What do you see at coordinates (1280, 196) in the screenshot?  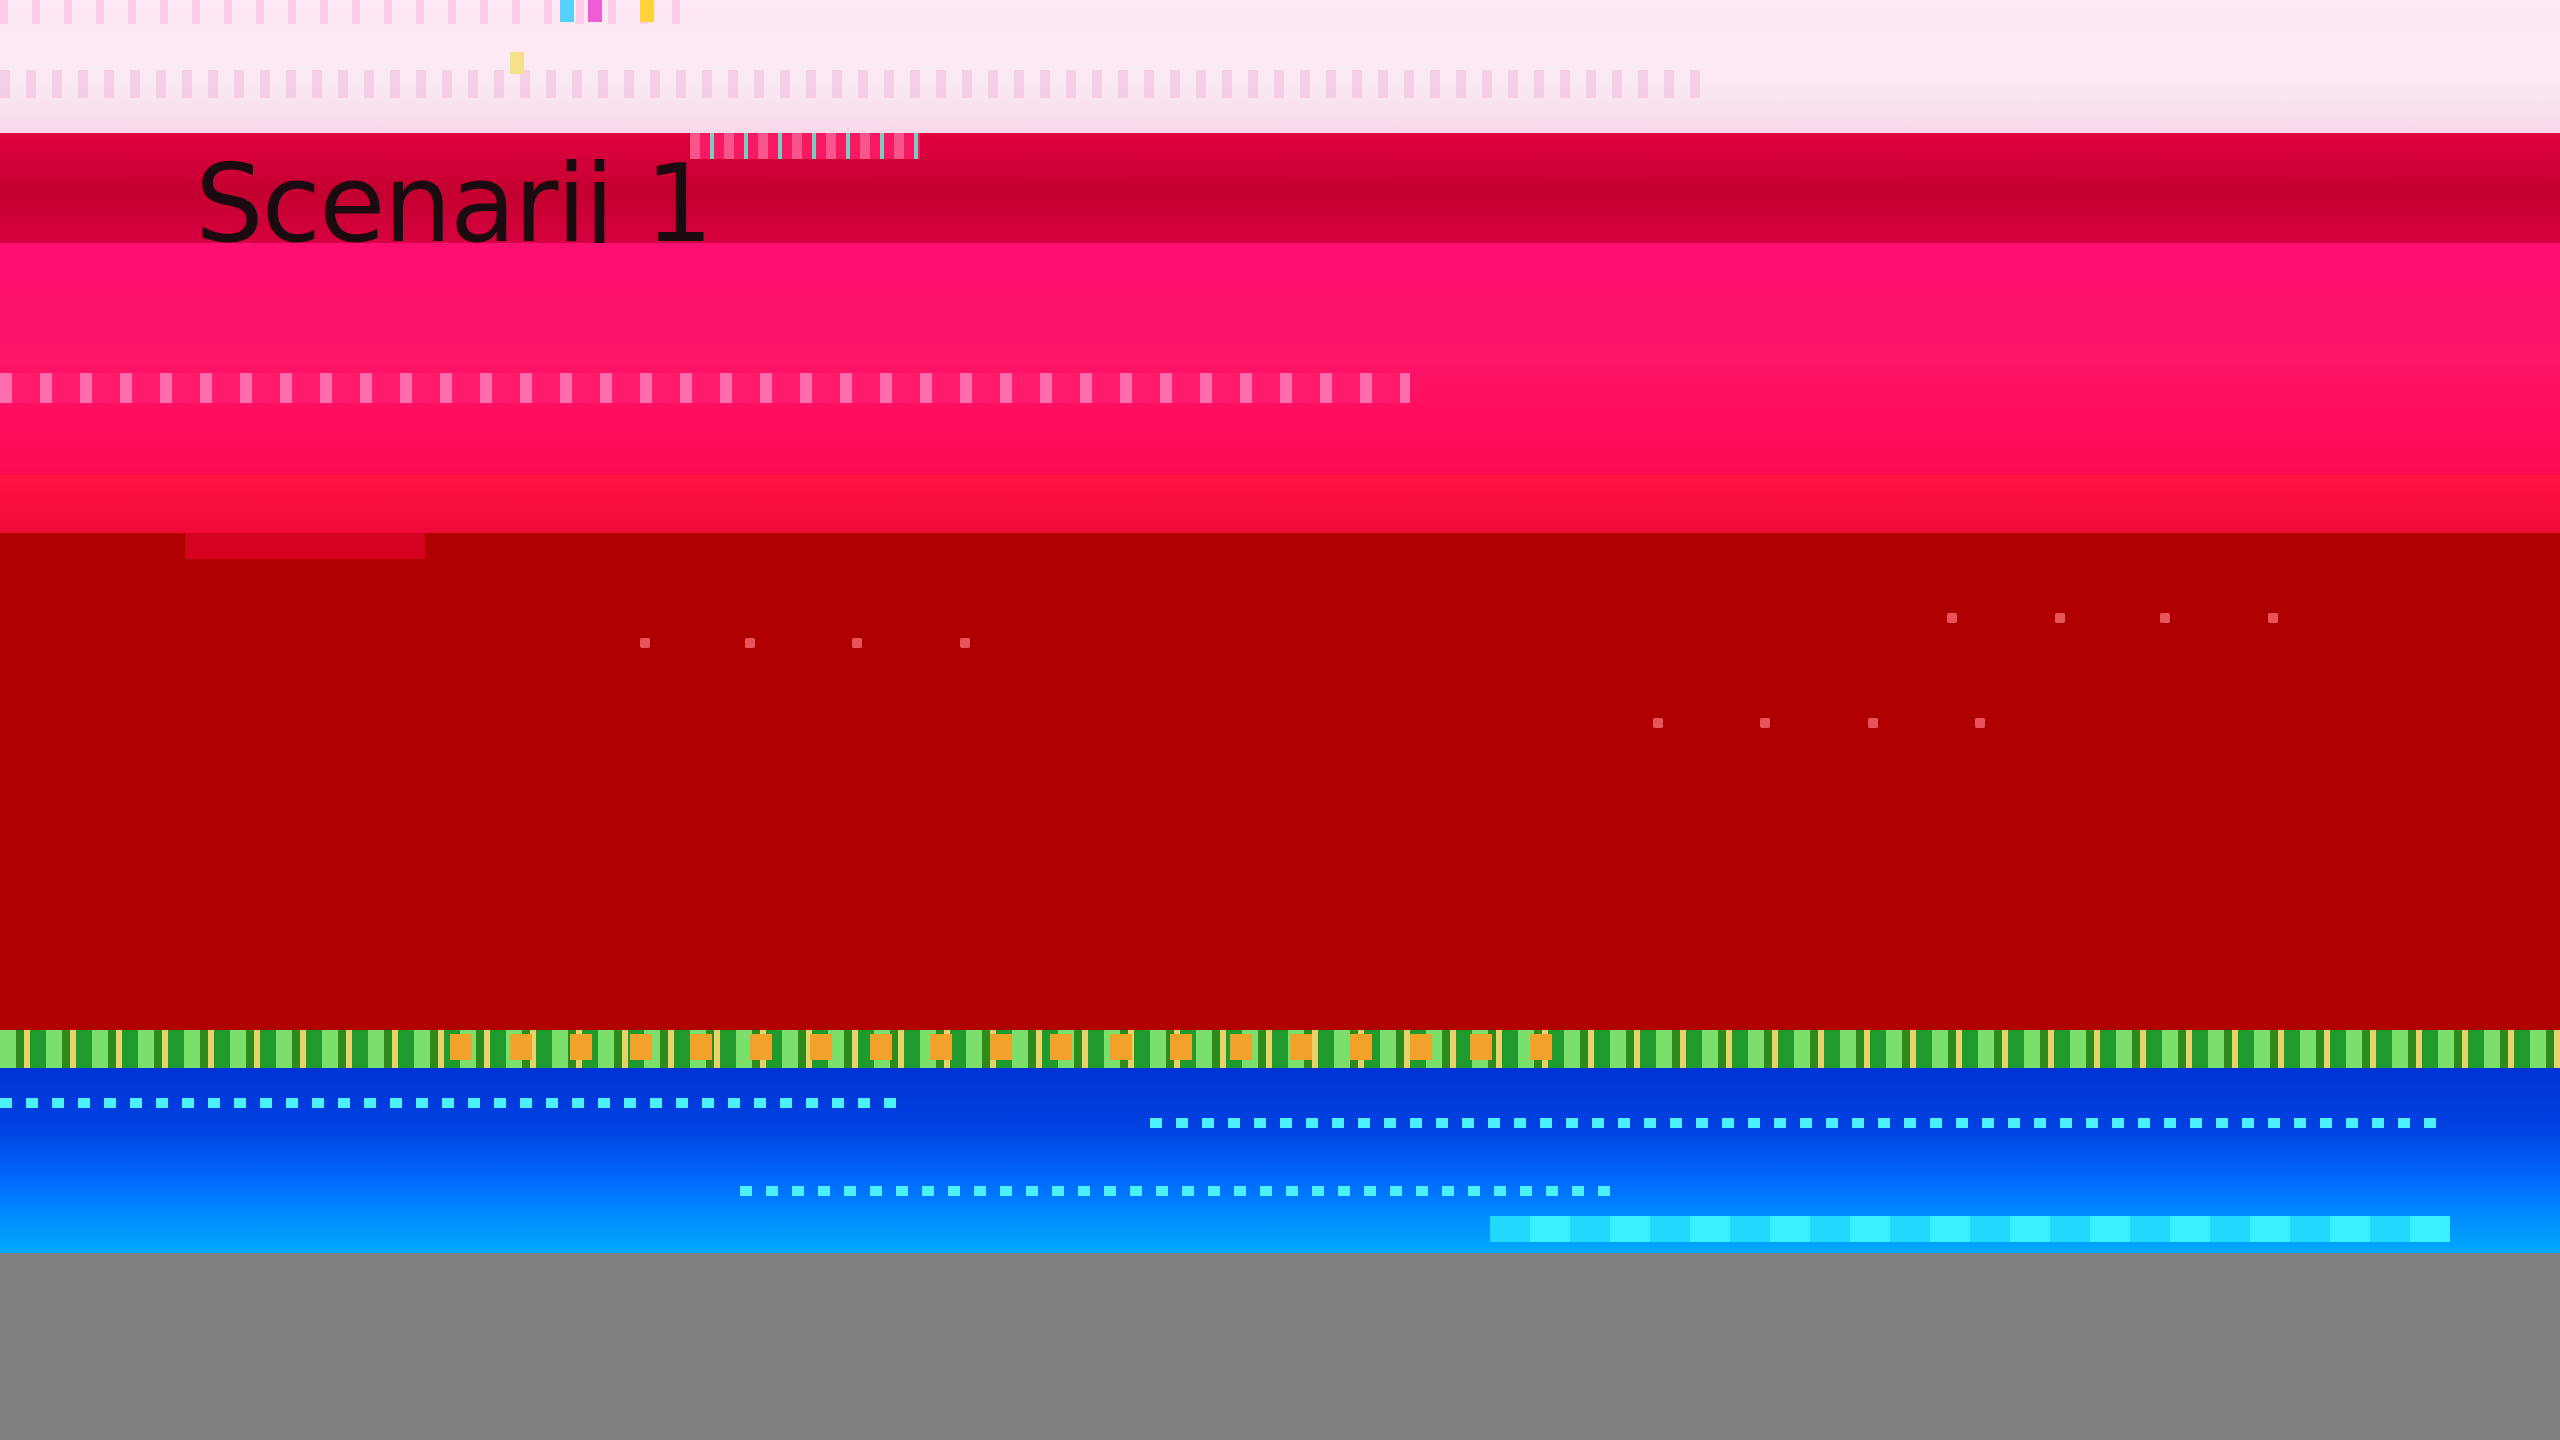 I see `header-banner: Scenarij 1` at bounding box center [1280, 196].